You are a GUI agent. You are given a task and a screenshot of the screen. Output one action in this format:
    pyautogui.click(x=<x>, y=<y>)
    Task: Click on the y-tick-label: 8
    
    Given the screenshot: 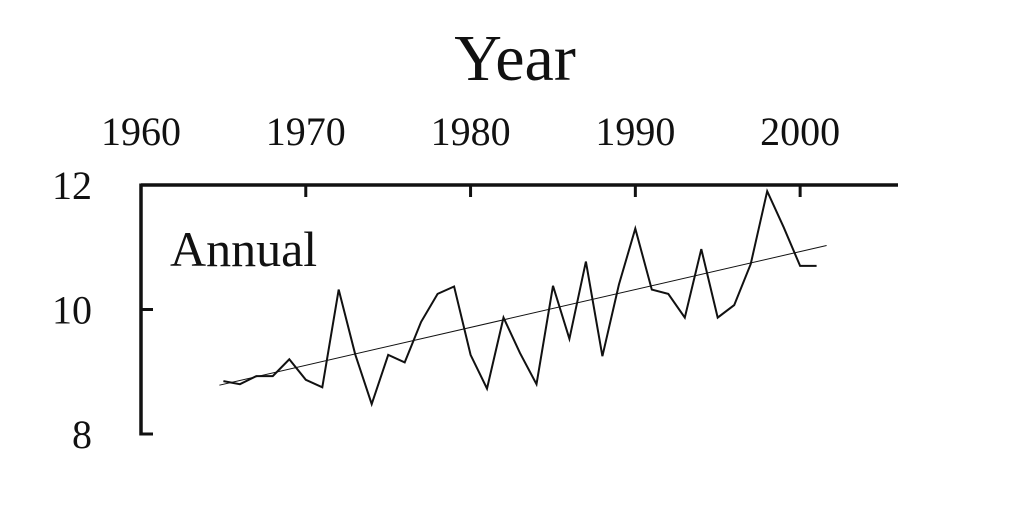 What is the action you would take?
    pyautogui.click(x=82, y=434)
    